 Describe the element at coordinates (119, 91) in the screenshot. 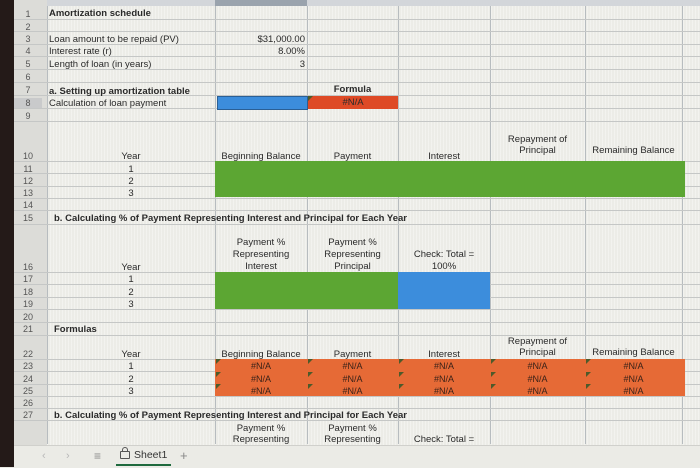

I see `section-a-heading: a. Setting up amortization table` at that location.